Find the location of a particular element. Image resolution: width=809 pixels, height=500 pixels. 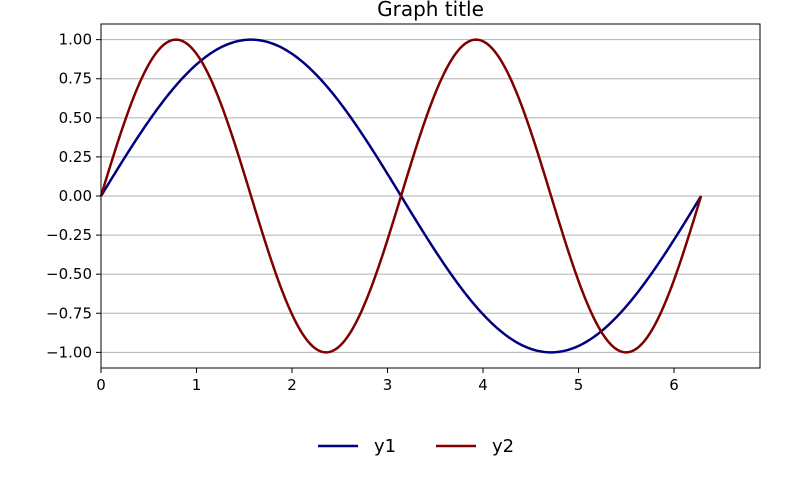

y-axis: 1.00 0.75 0.50 0.25 0.00 −0.25 −0.50 −0.75 −1.00 is located at coordinates (73, 196).